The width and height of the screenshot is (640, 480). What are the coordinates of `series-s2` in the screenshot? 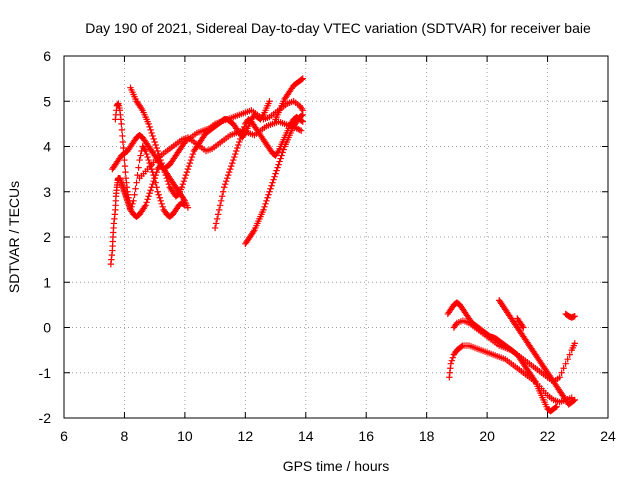 It's located at (207, 135).